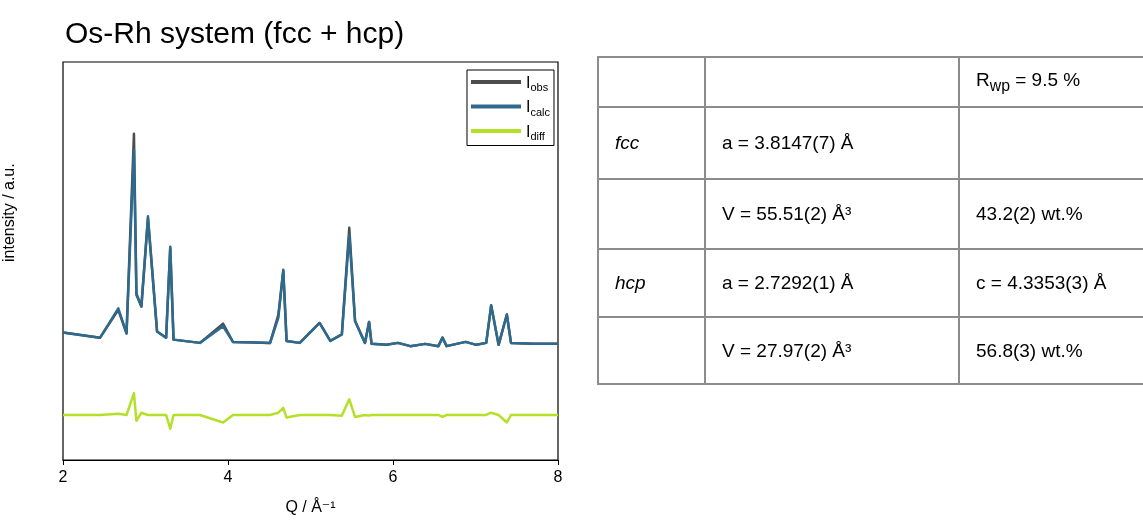 The image size is (1143, 526). What do you see at coordinates (235, 32) in the screenshot?
I see `chart-title: Os-Rh system (fcc + hcp)` at bounding box center [235, 32].